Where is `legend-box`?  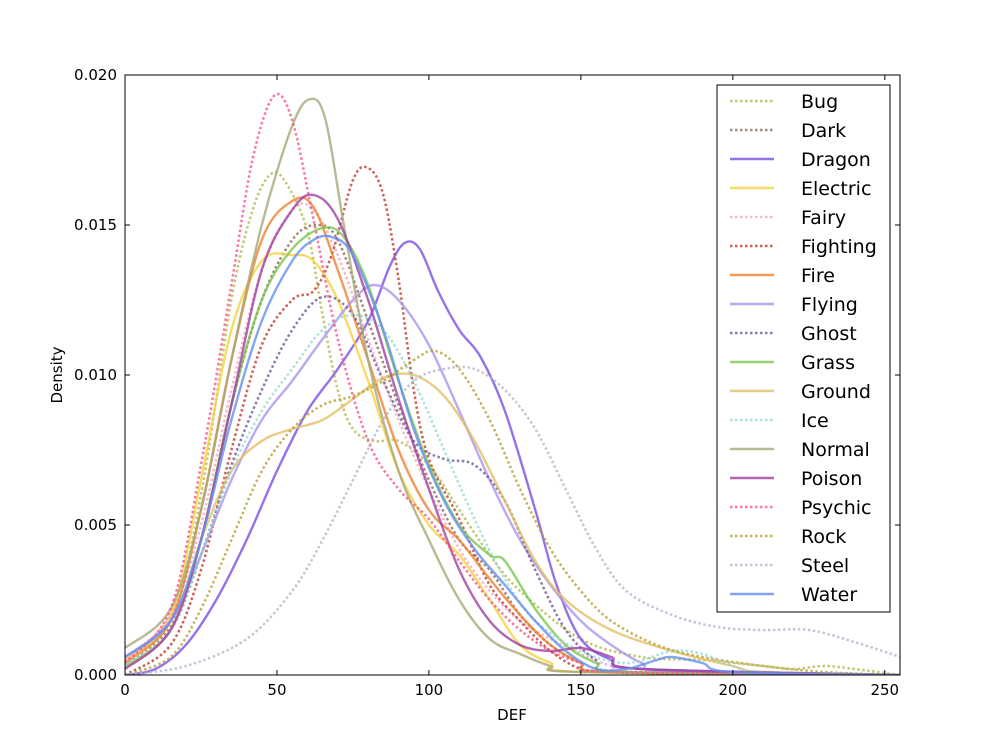 legend-box is located at coordinates (803, 348).